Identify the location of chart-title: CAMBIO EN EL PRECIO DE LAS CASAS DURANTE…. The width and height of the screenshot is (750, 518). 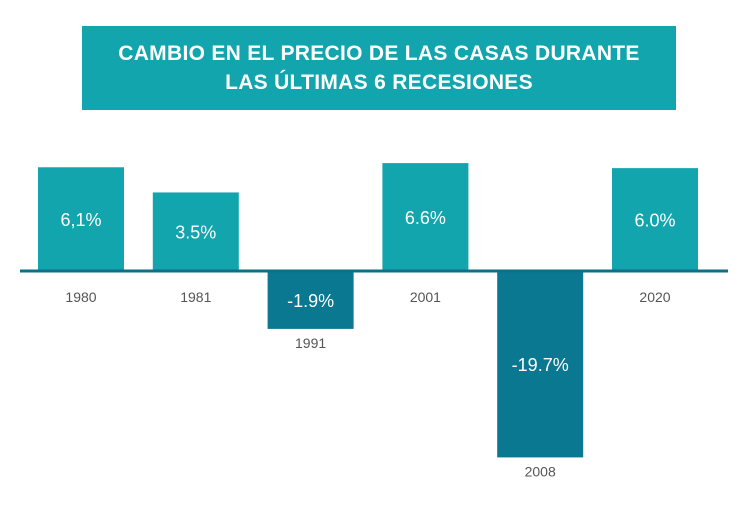
(379, 68).